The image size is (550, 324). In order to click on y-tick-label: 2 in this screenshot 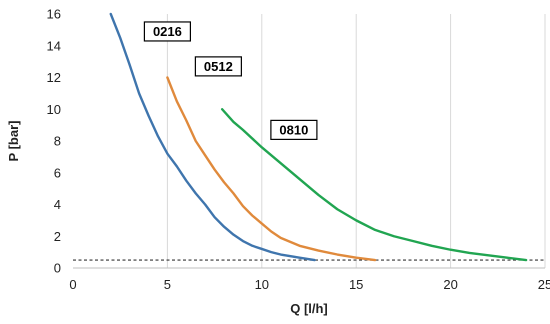, I will do `click(57, 236)`.